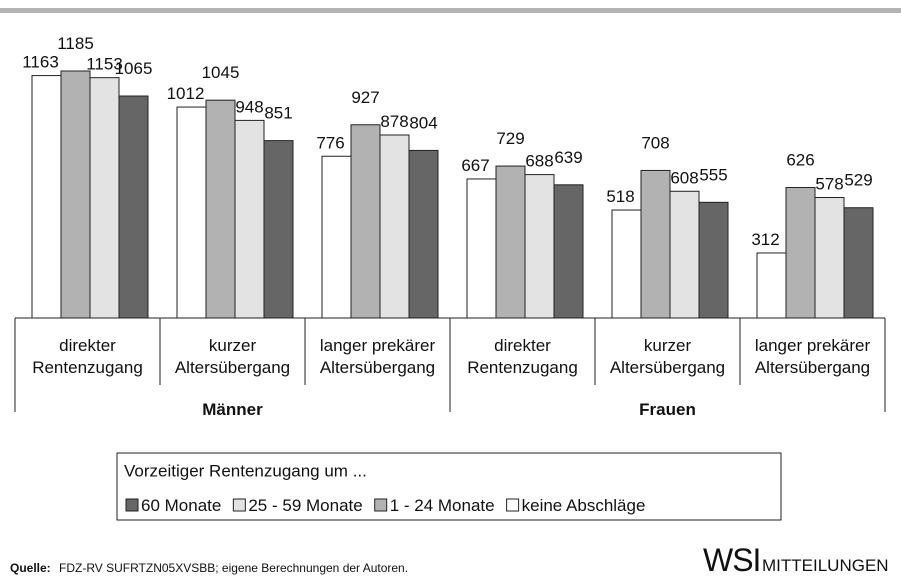 The image size is (901, 586). I want to click on value-label: 608, so click(684, 177).